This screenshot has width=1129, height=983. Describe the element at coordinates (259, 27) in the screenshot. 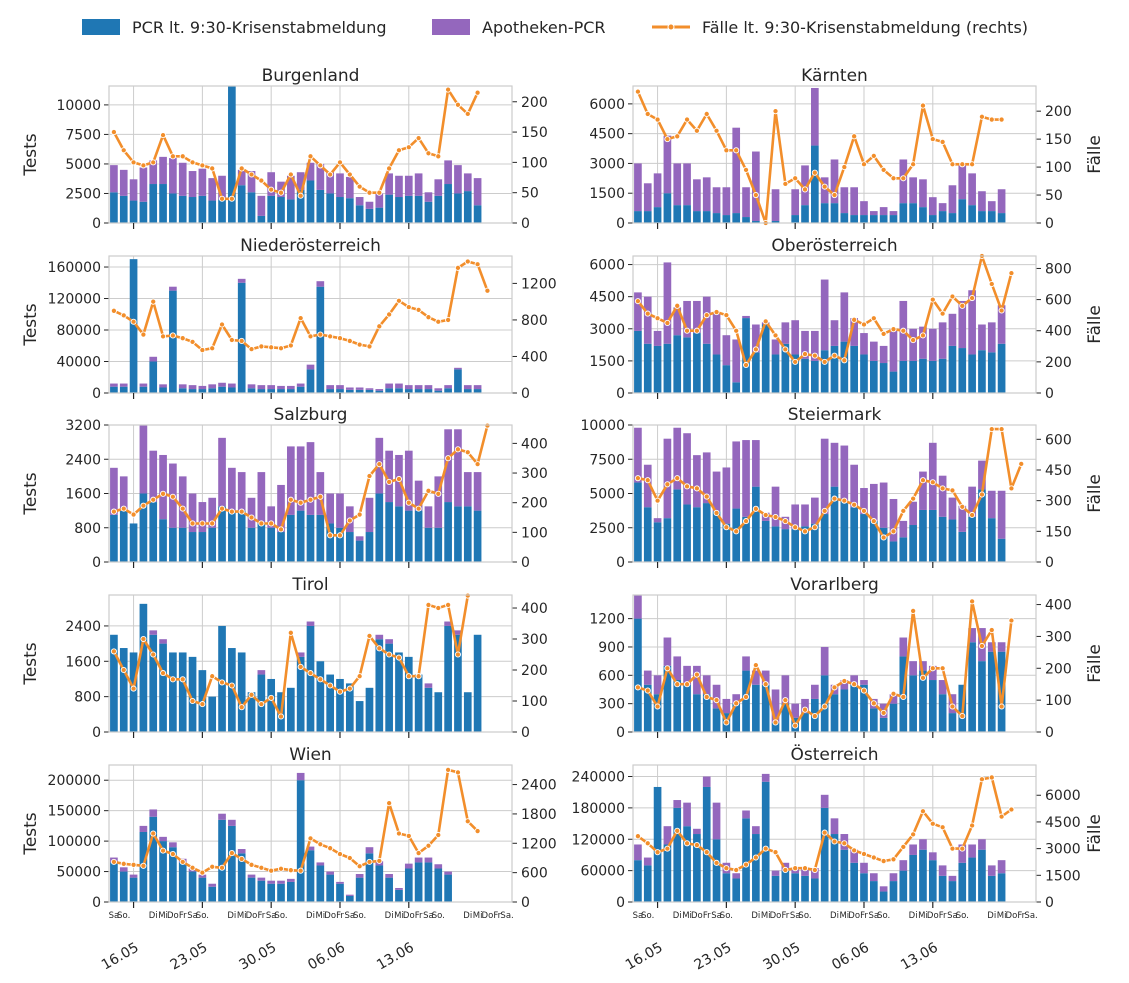

I see `legend-label-0: PCR lt. 9:30-Krisenstabmeldung` at that location.